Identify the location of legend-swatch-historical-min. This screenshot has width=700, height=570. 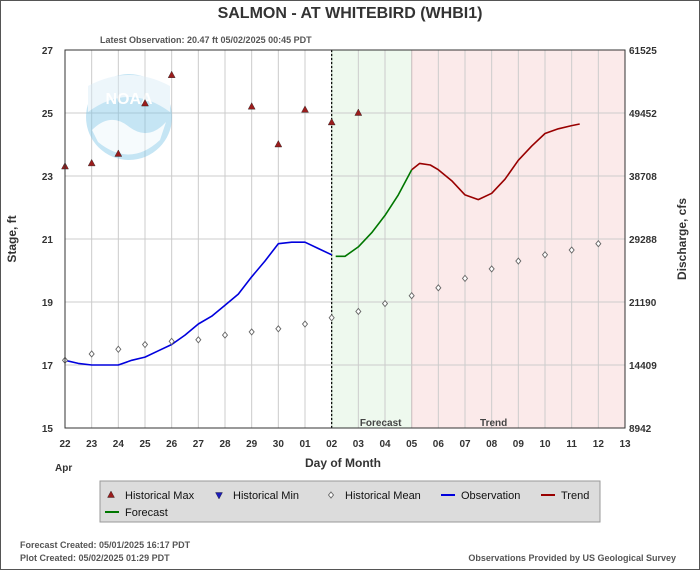
(219, 496).